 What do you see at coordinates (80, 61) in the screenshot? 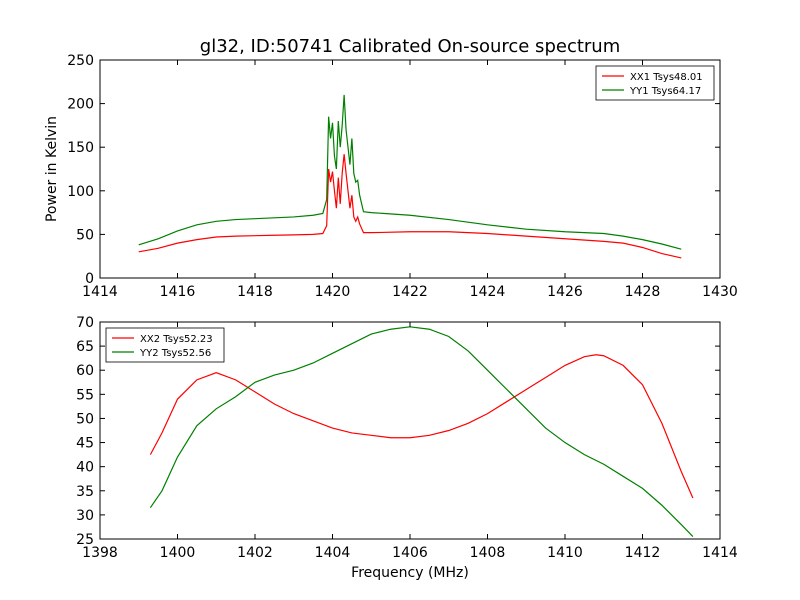
I see `top-ytick-label: 250` at bounding box center [80, 61].